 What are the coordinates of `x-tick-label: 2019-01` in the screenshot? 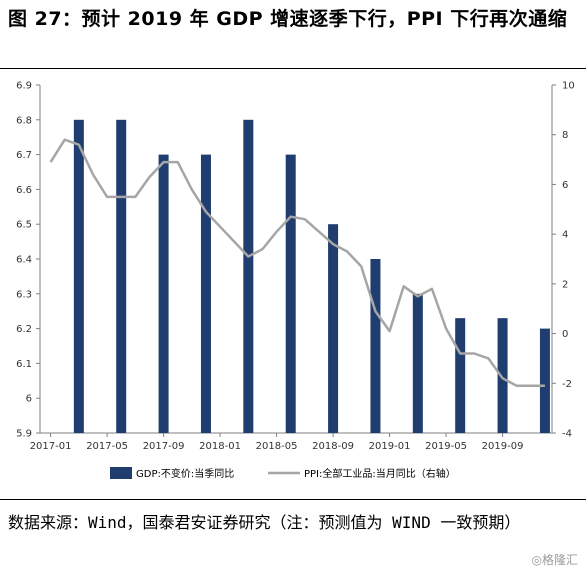 It's located at (390, 446).